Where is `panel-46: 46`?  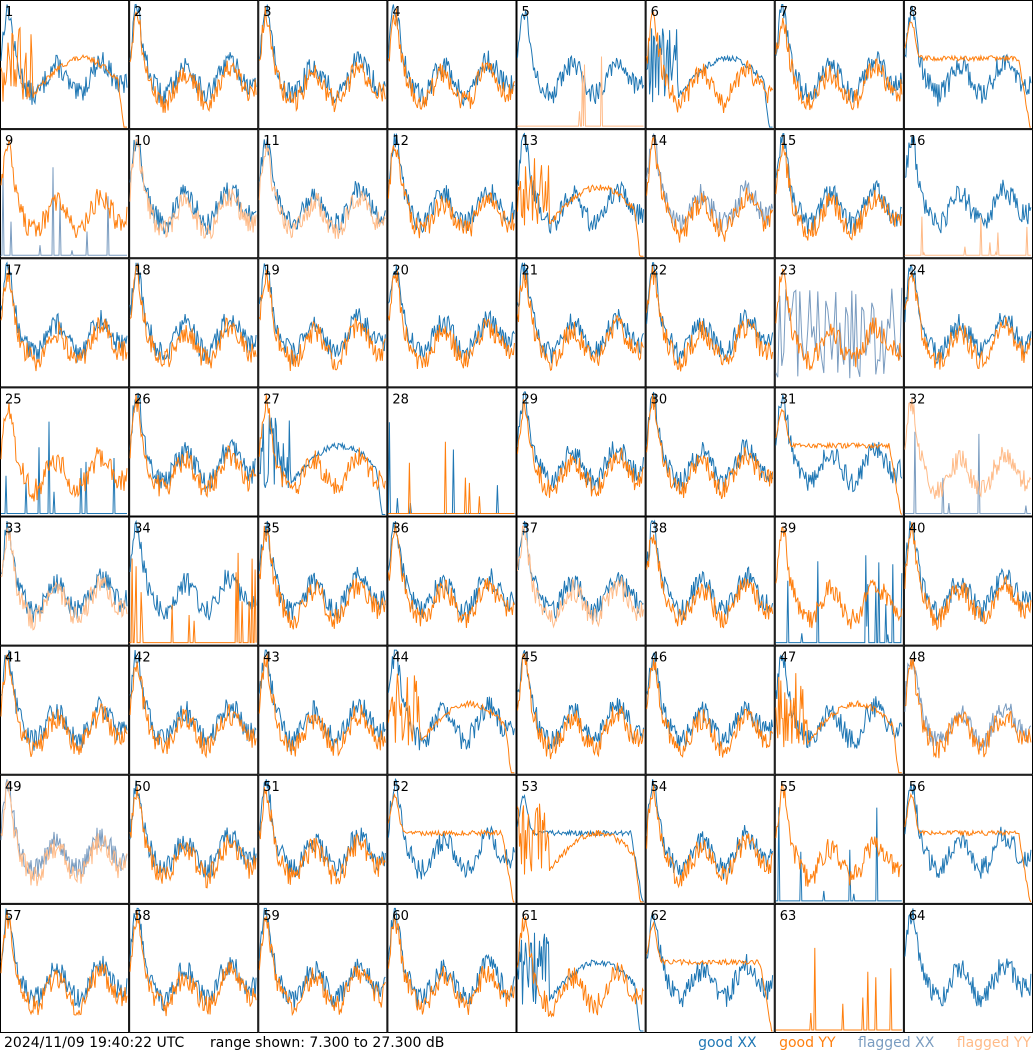 panel-46: 46 is located at coordinates (710, 710).